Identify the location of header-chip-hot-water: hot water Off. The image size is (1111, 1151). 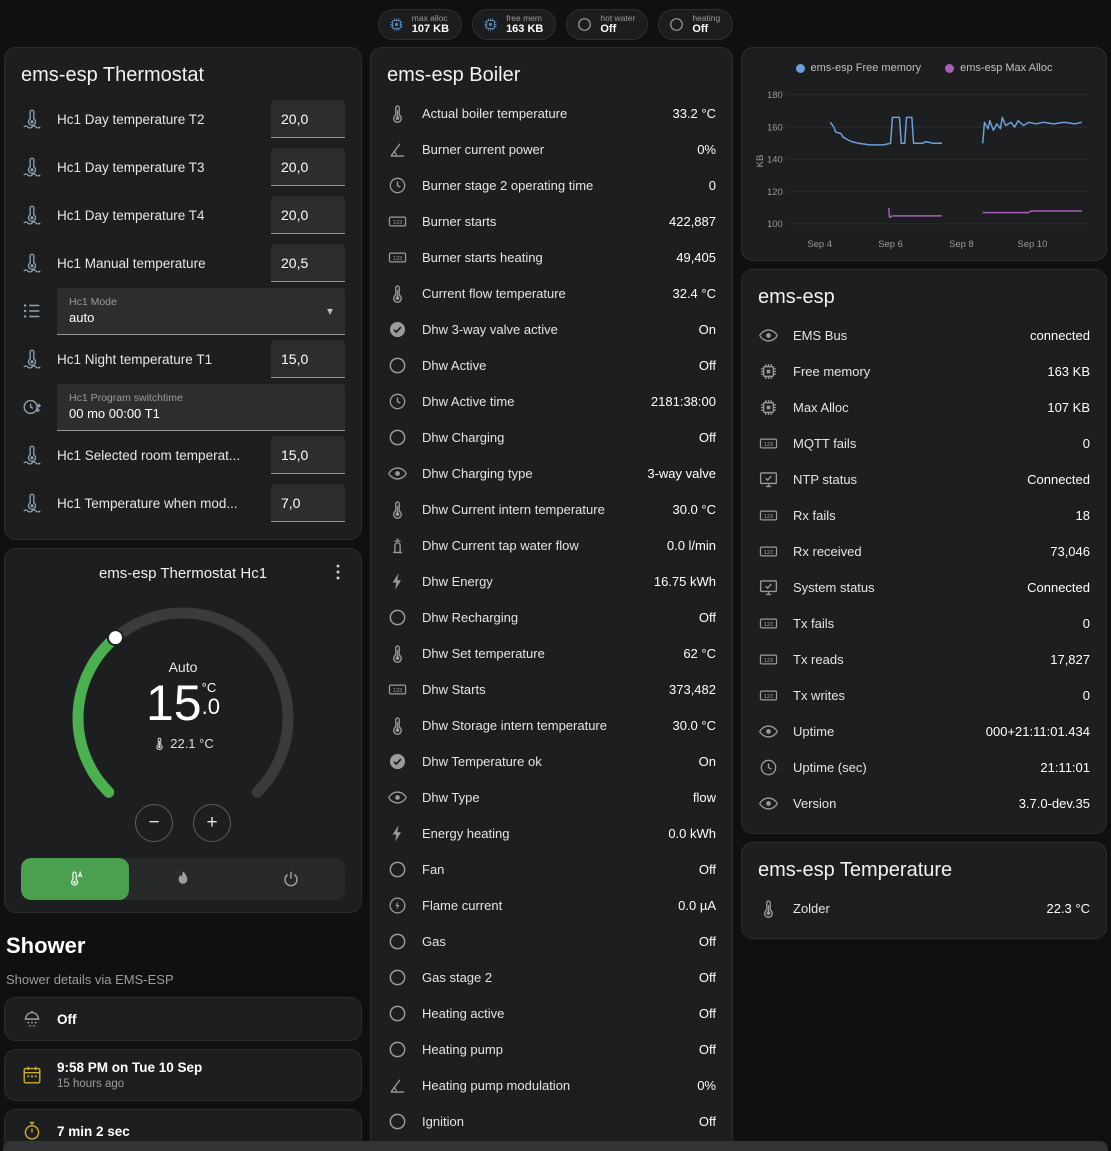
(607, 24).